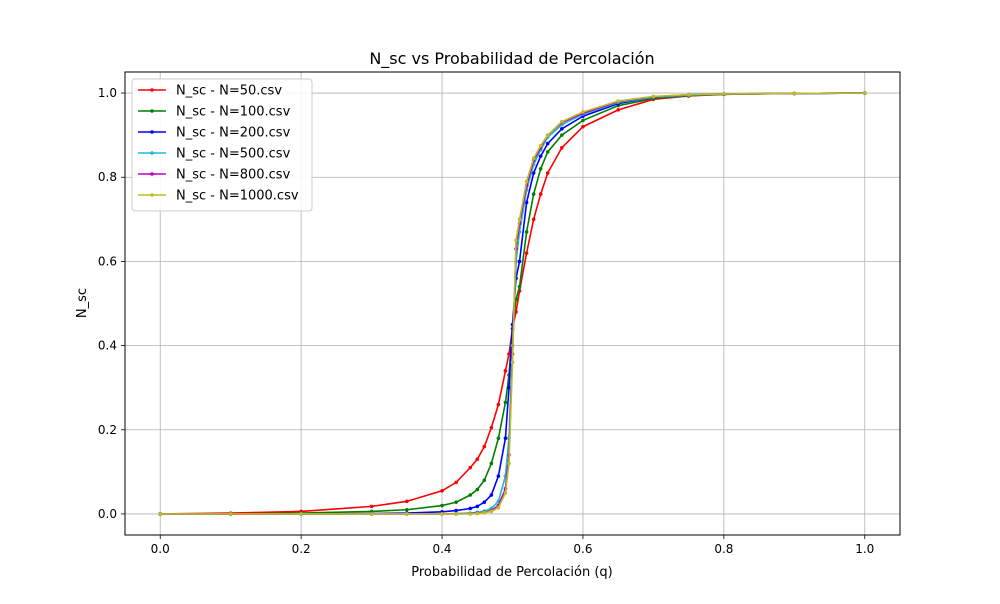  Describe the element at coordinates (107, 514) in the screenshot. I see `y-tick-label: 0.0` at that location.